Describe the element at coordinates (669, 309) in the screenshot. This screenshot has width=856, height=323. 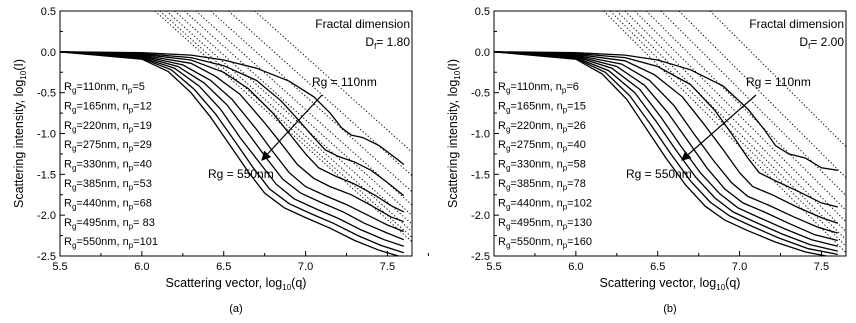
I see `panel-label: (b)` at that location.